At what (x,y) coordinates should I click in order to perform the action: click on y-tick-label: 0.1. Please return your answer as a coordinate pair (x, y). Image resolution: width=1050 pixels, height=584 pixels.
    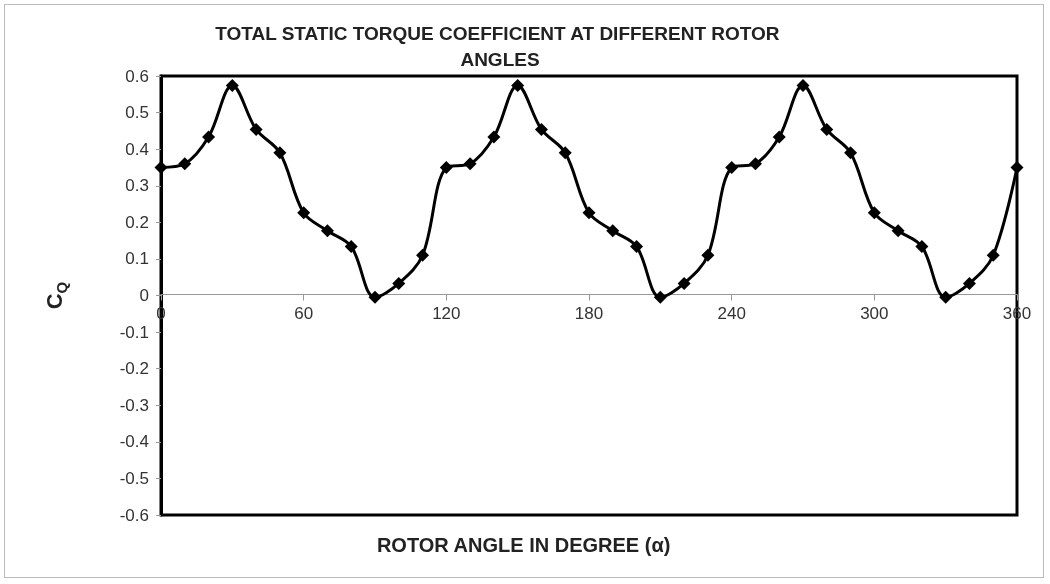
    Looking at the image, I should click on (137, 259).